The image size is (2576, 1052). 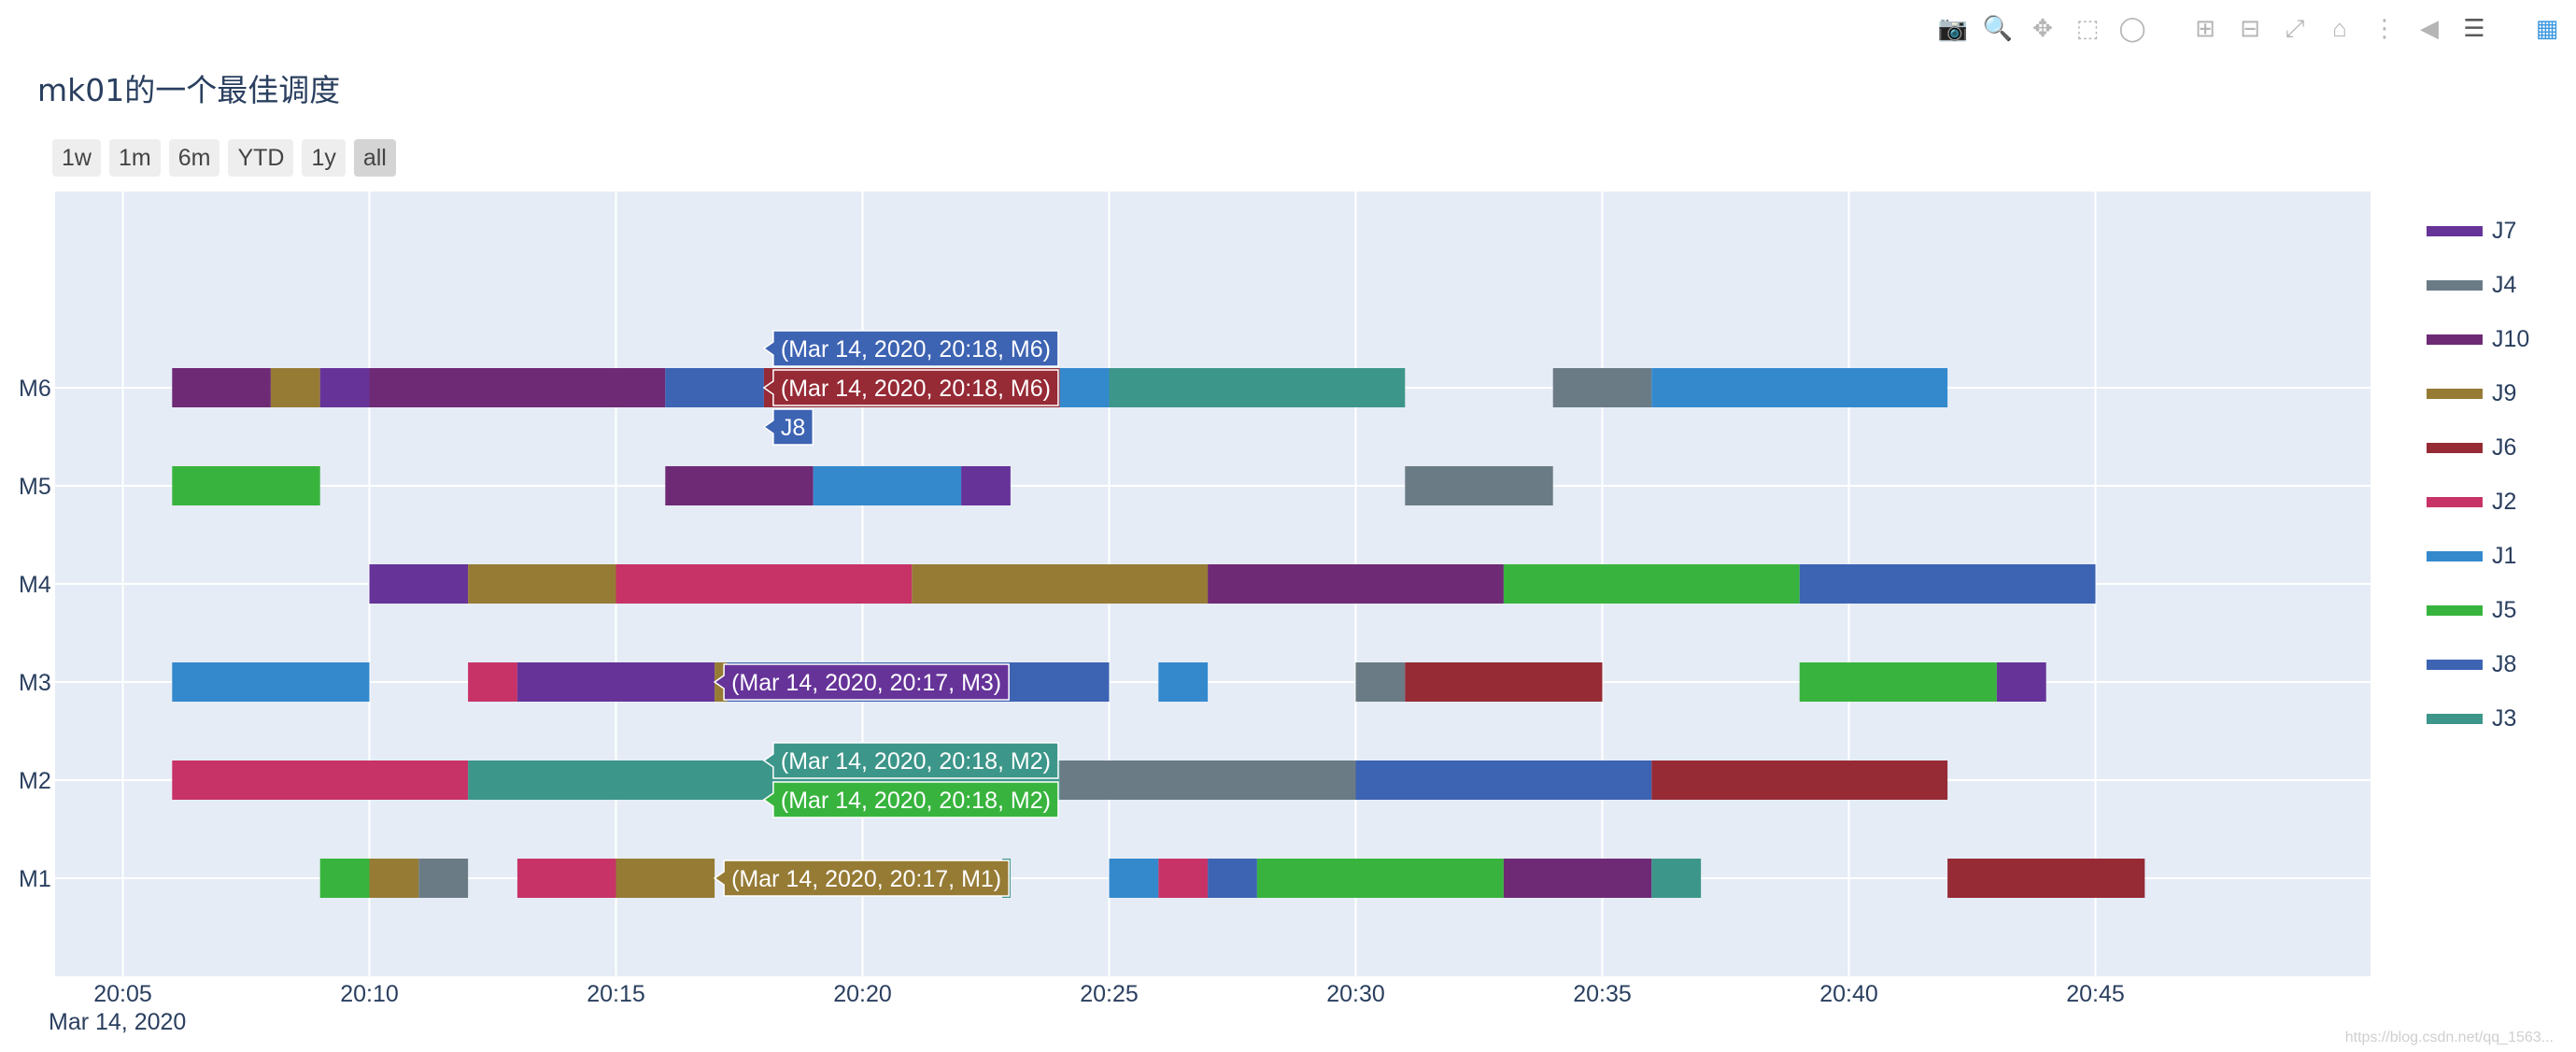 What do you see at coordinates (2478, 447) in the screenshot?
I see `legend-item-j6: J6` at bounding box center [2478, 447].